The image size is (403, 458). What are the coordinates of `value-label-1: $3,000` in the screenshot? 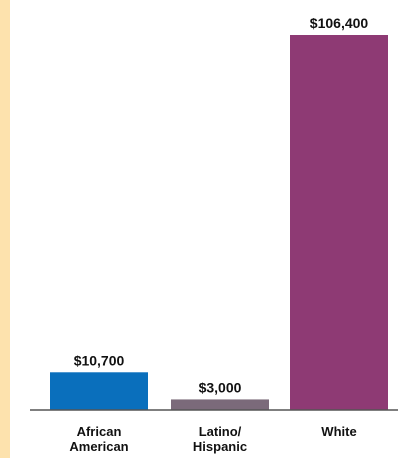 It's located at (220, 387).